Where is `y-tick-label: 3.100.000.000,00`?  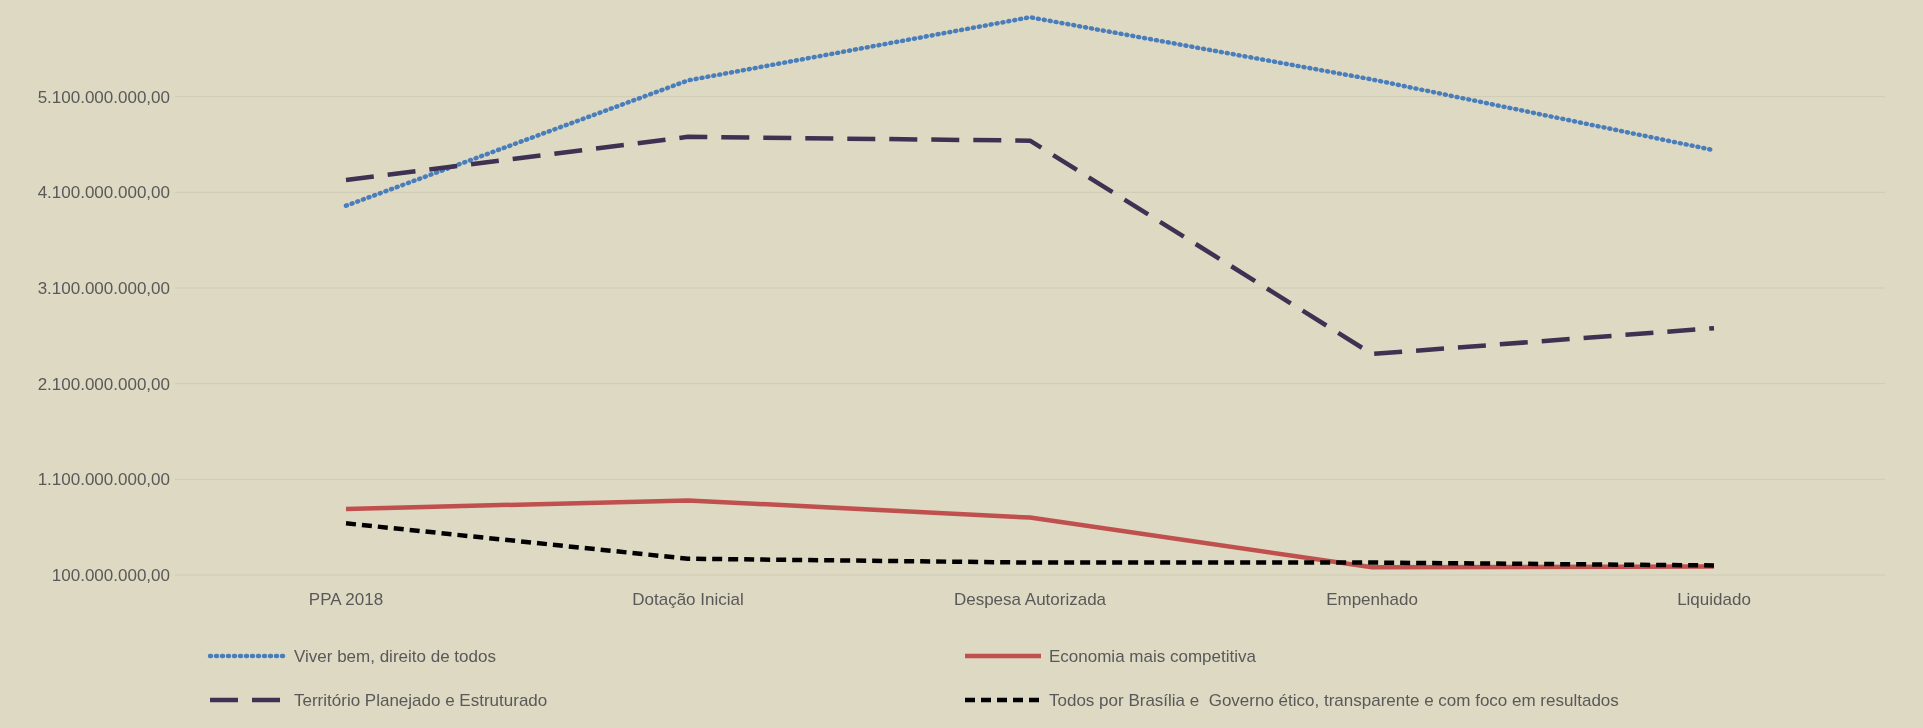 y-tick-label: 3.100.000.000,00 is located at coordinates (103, 288).